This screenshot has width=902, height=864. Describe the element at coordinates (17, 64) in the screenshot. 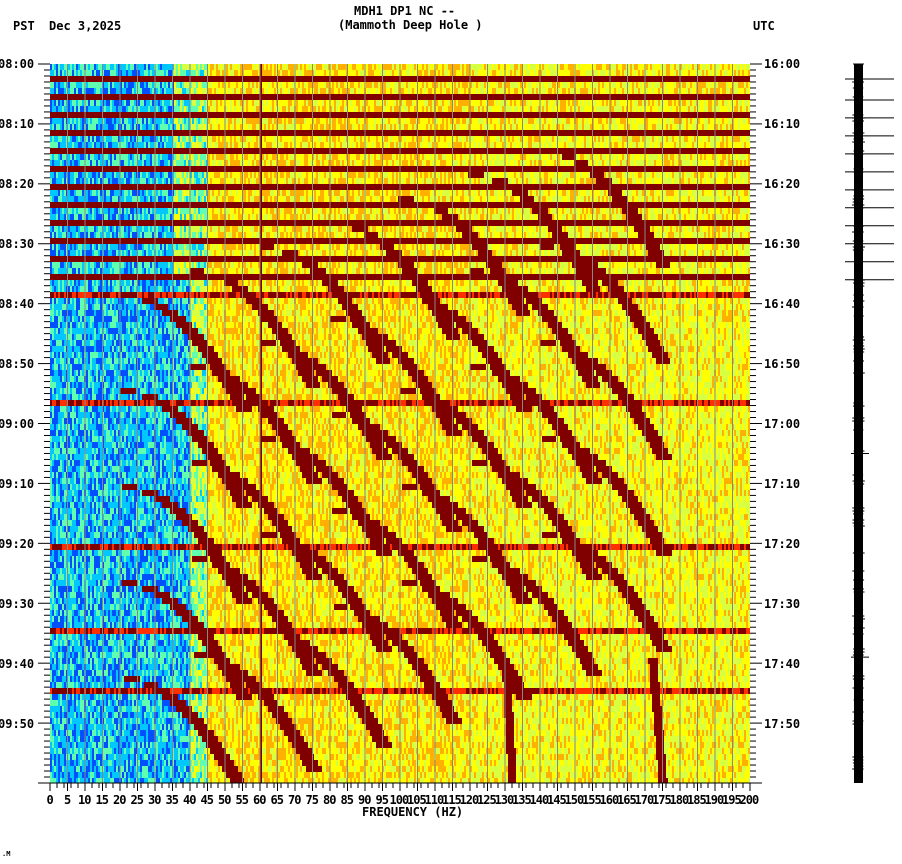

I see `y-tick-left: 08:00` at that location.